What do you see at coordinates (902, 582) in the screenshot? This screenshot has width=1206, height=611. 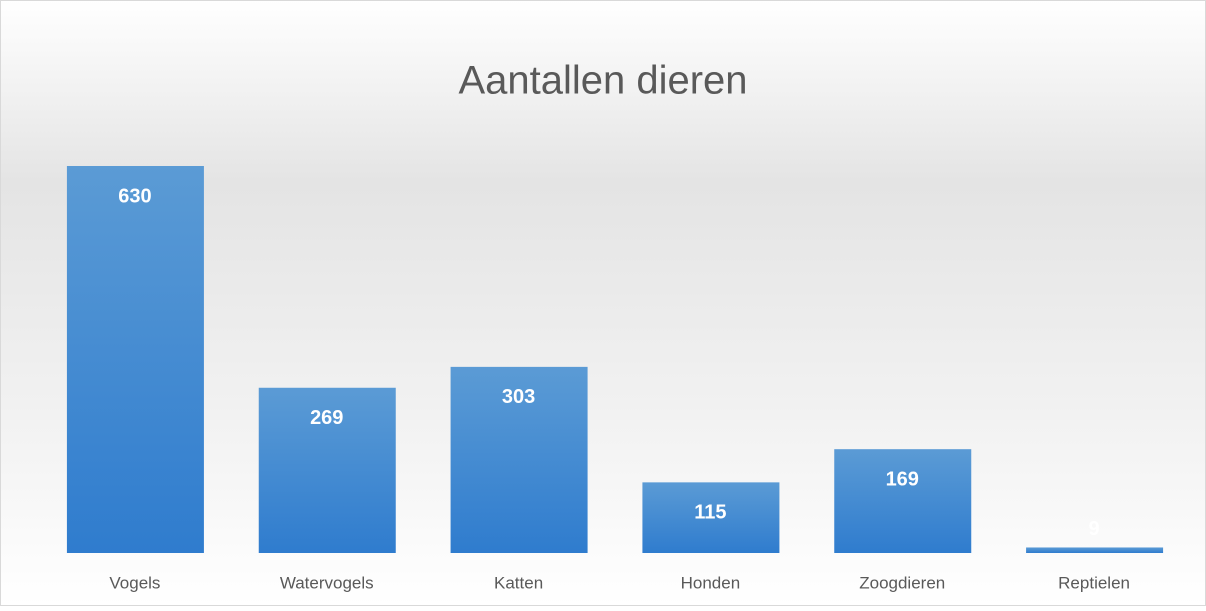 I see `x-tick-label: Zoogdieren` at bounding box center [902, 582].